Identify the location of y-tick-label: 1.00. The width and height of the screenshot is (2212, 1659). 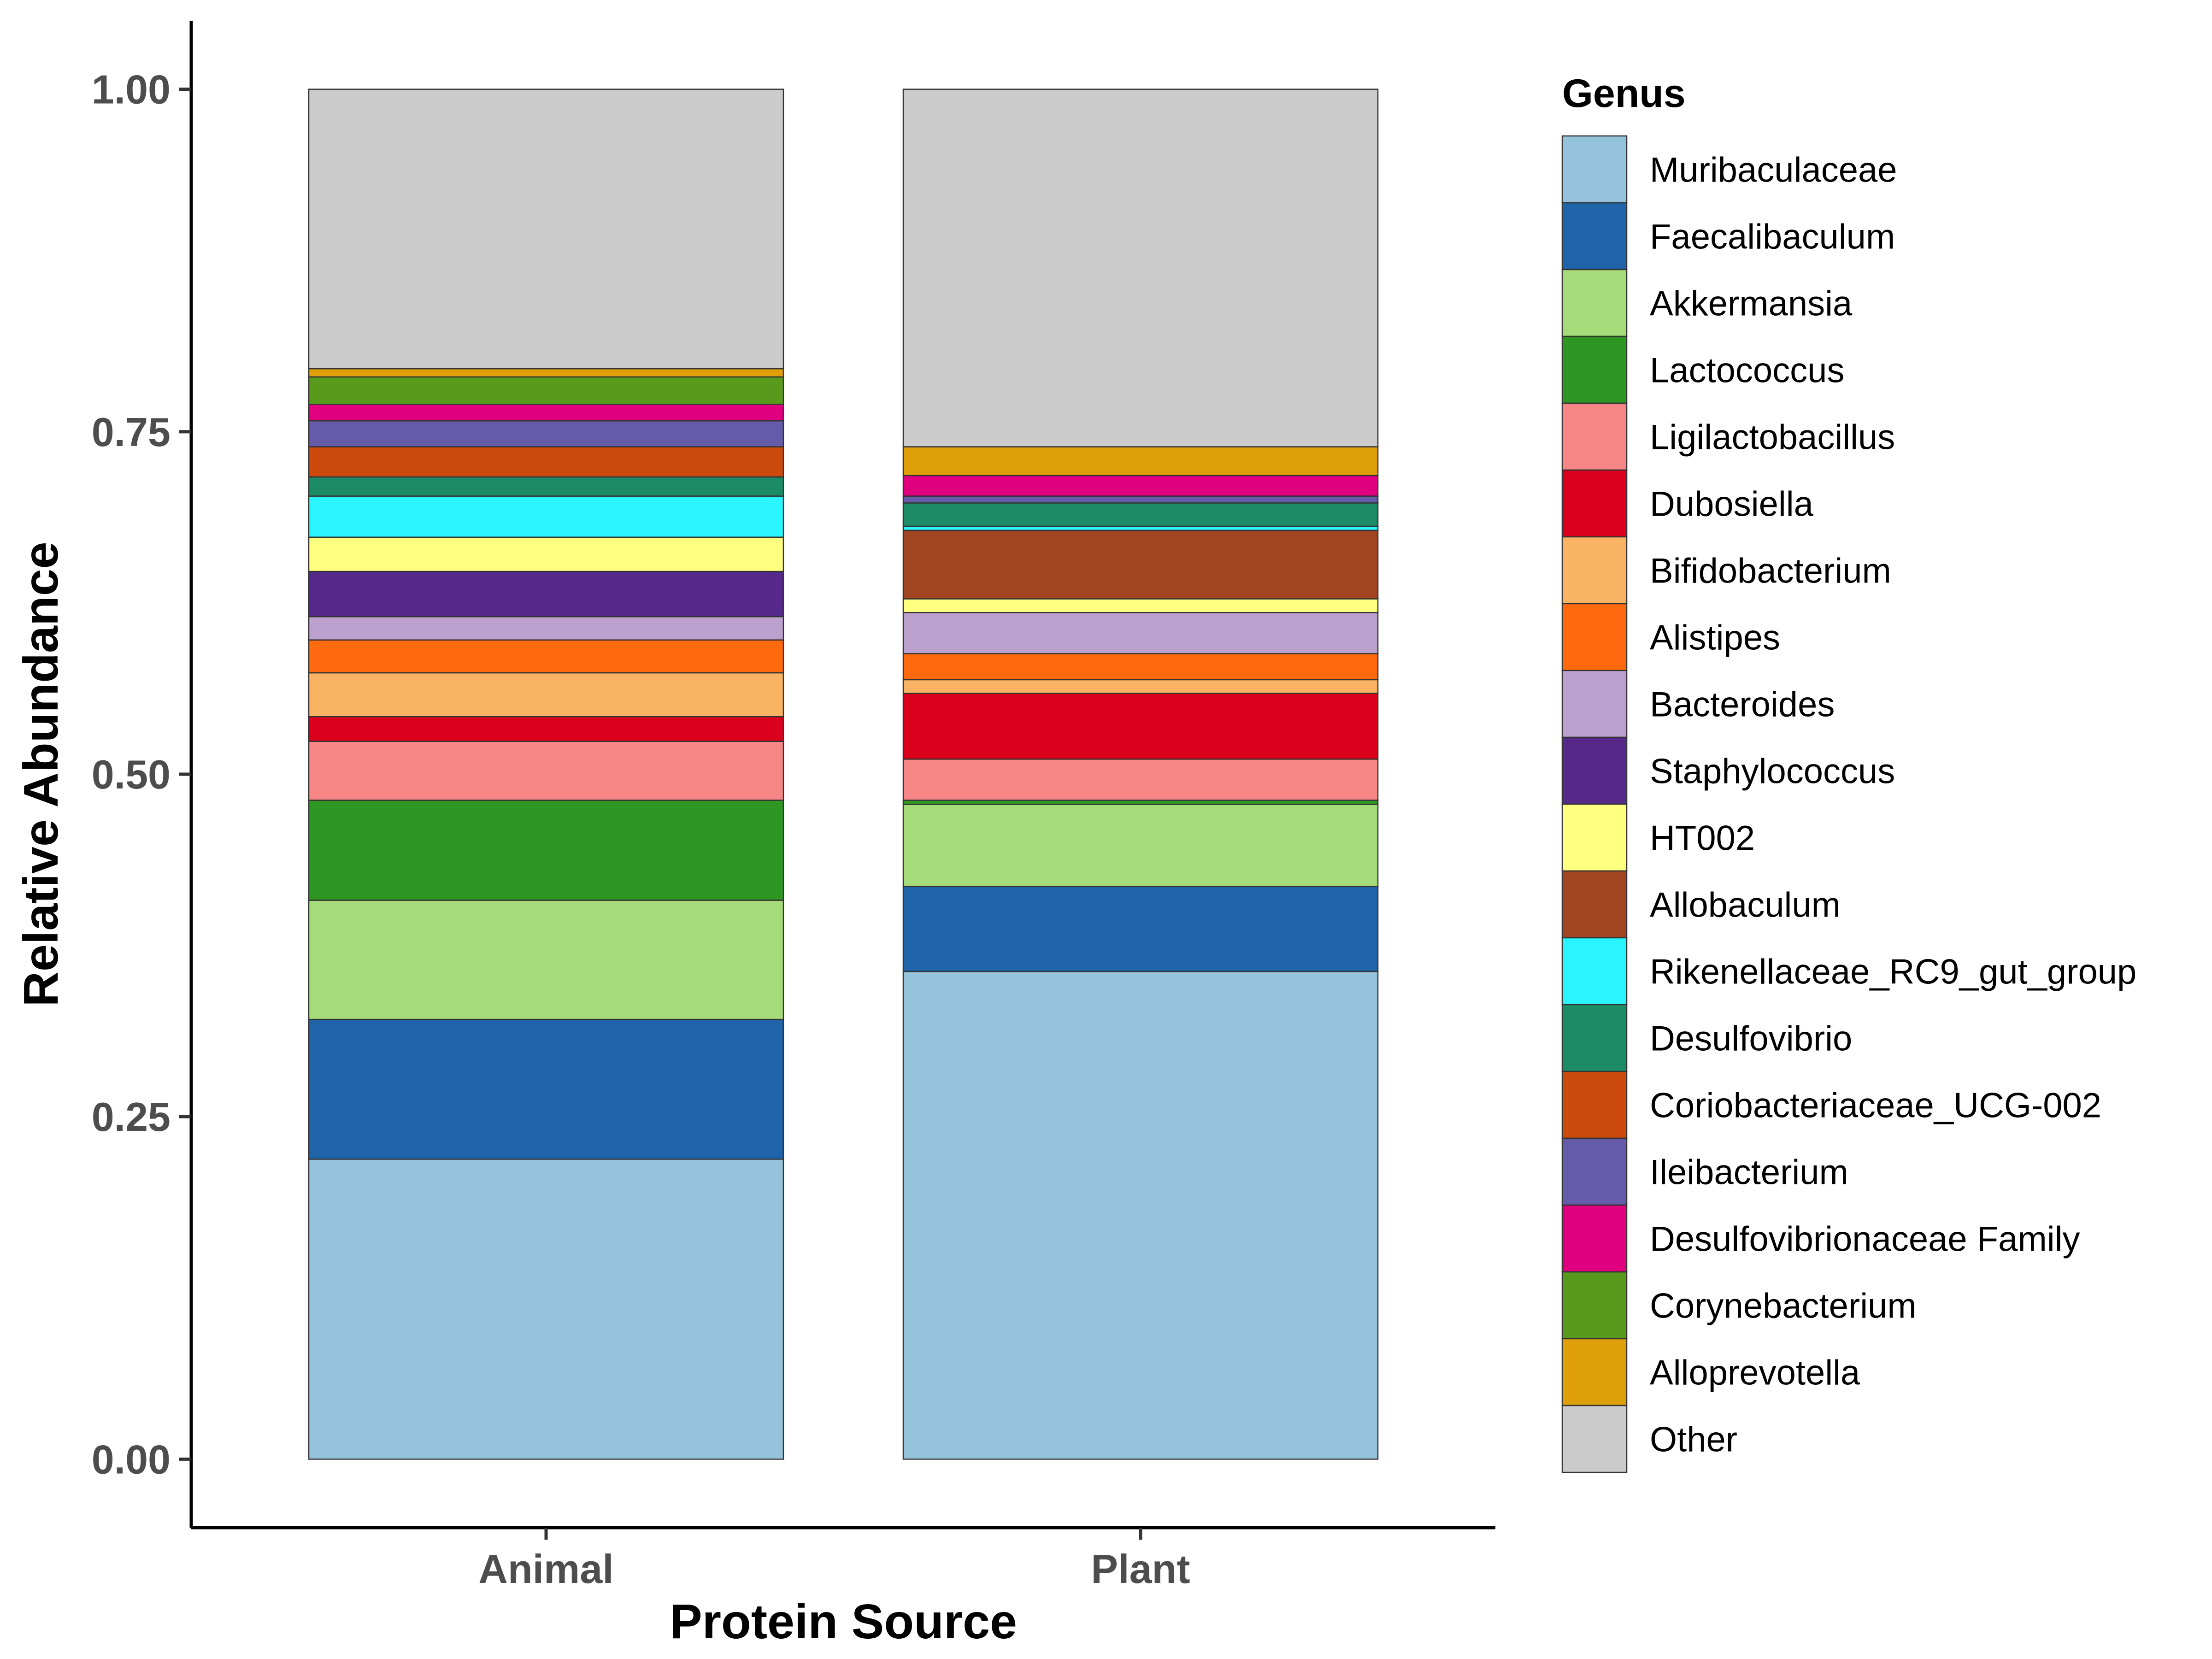
(131, 89).